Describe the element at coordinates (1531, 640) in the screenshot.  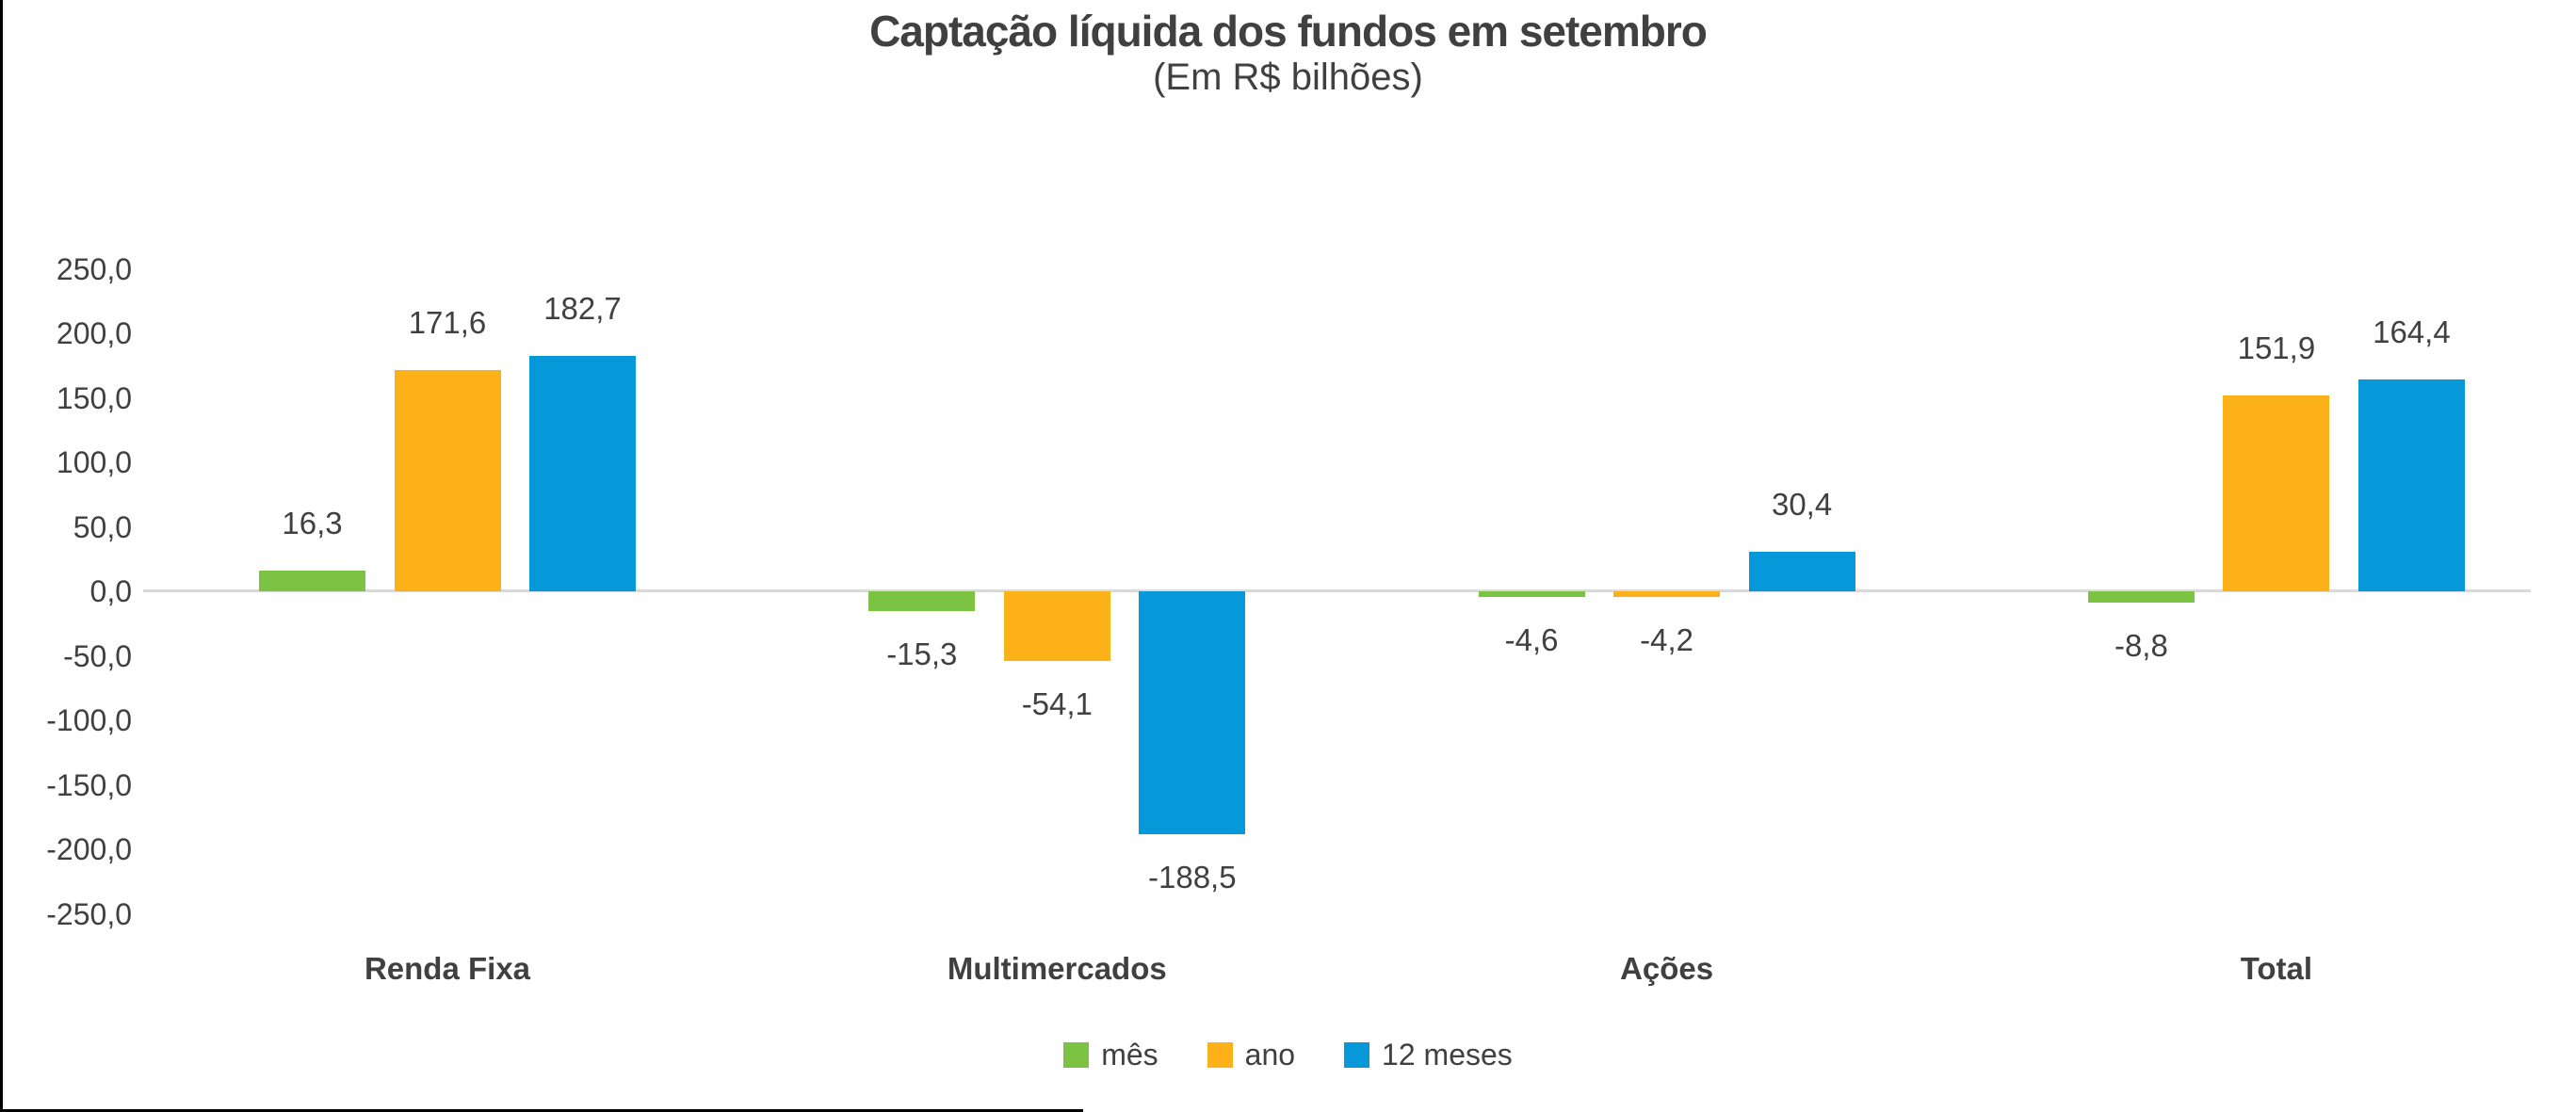
I see `data-label: -4,6` at that location.